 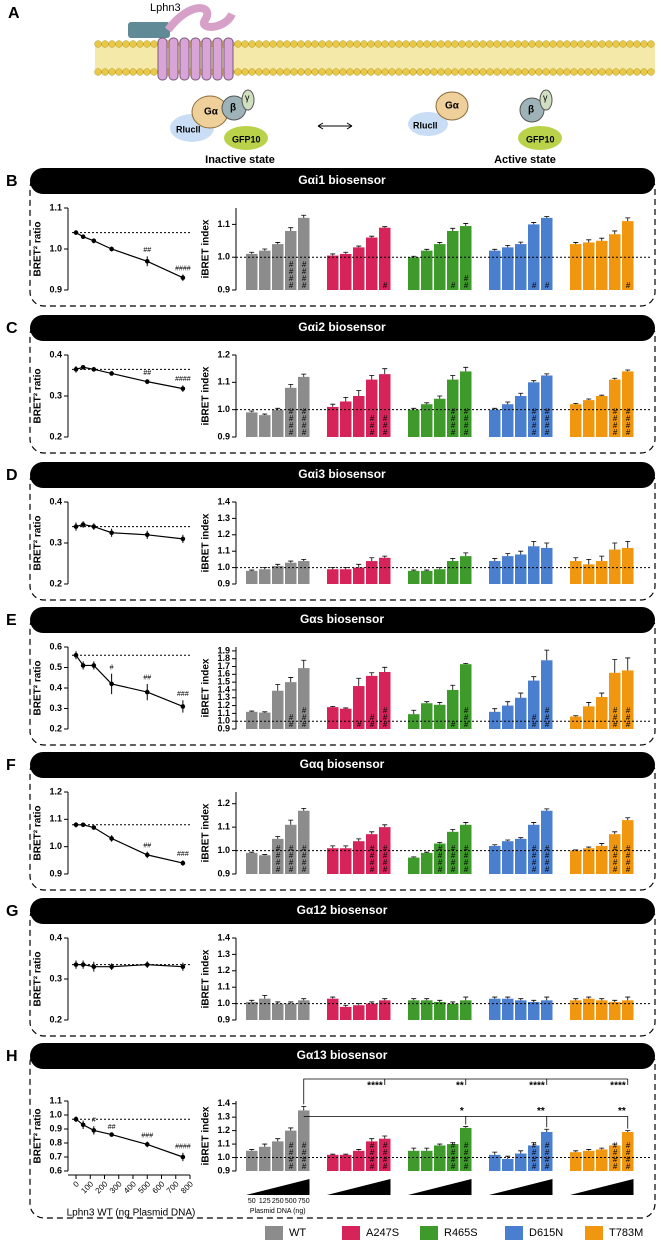 What do you see at coordinates (223, 954) in the screenshot?
I see `y-tick-label: 1.3` at bounding box center [223, 954].